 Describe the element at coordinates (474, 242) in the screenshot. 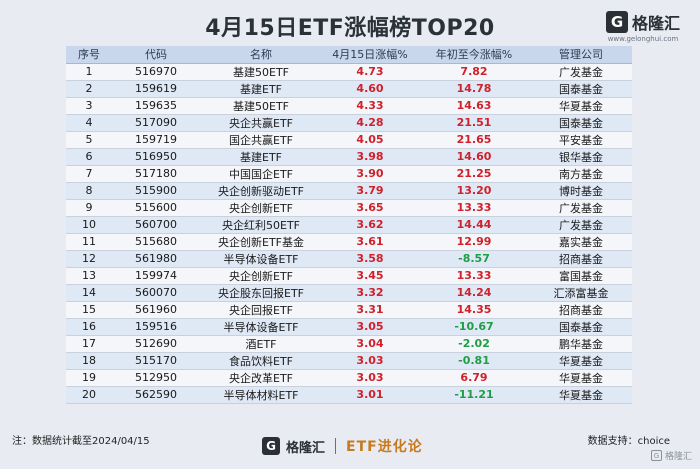

I see `row-ytd-change: 12.99` at that location.